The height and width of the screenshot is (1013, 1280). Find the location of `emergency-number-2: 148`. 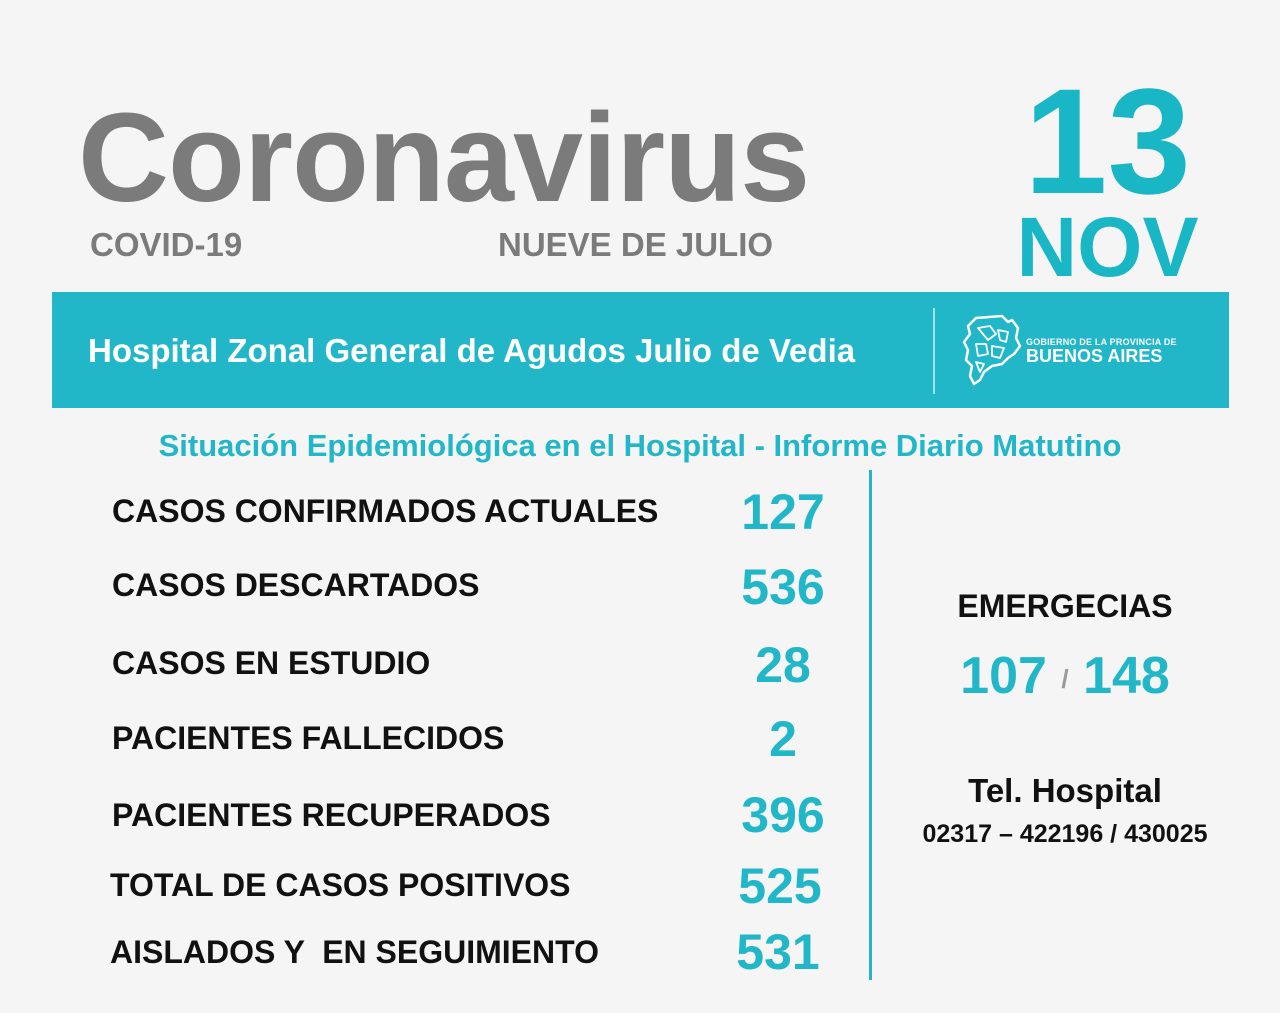

emergency-number-2: 148 is located at coordinates (1126, 676).